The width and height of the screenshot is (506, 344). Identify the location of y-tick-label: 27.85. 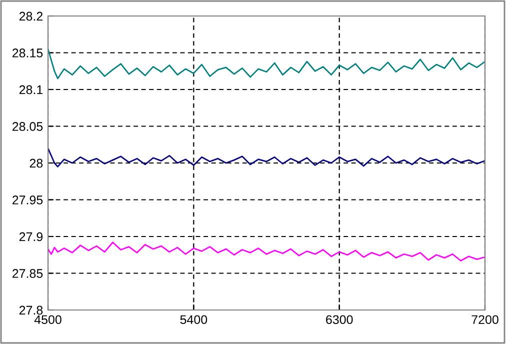
(27, 273).